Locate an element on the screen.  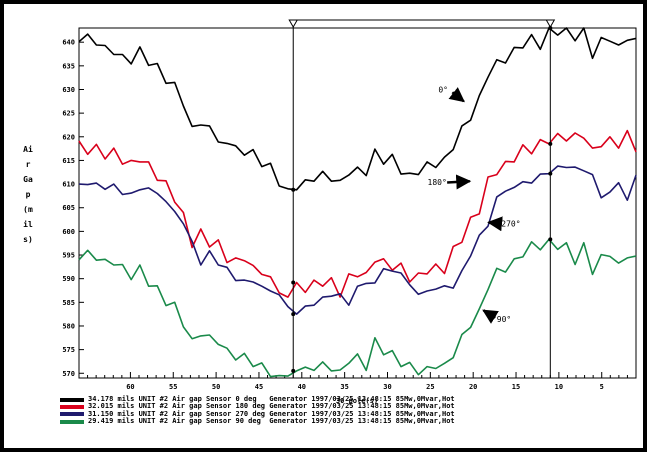
y-axis-label: Air Gap (mils) is located at coordinates (29, 194).